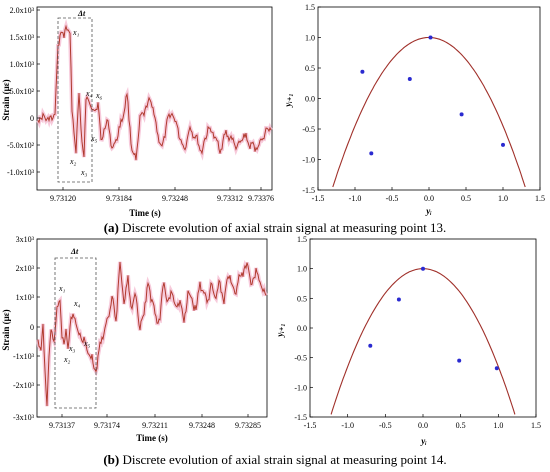  I want to click on x-tick-label: 9.73285, so click(248, 425).